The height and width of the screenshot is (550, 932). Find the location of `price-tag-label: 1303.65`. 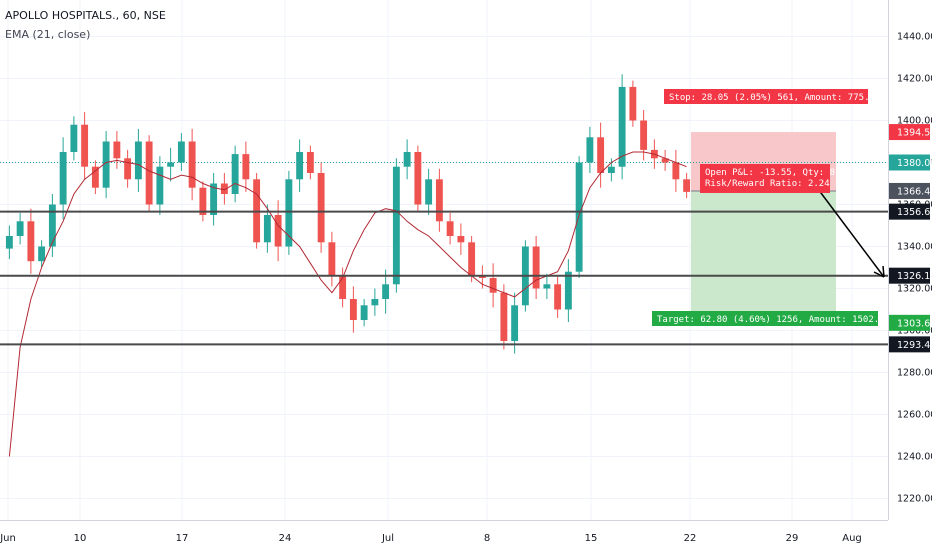

price-tag-label: 1303.65 is located at coordinates (914, 323).